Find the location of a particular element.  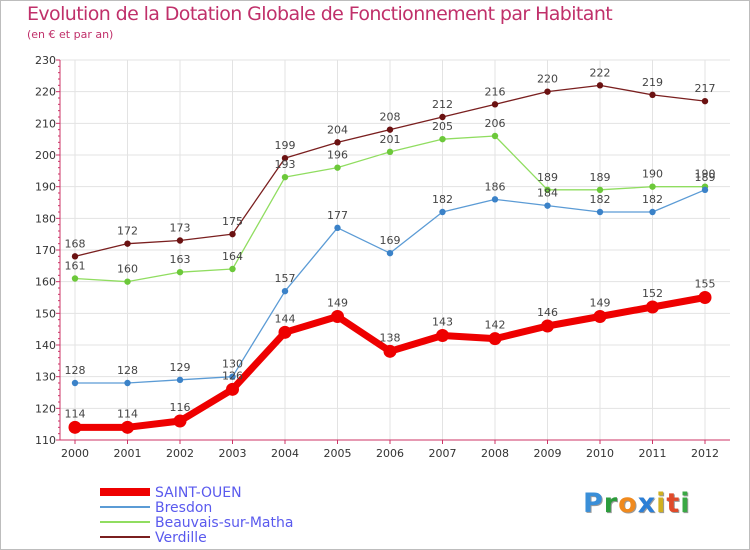

data-label-saint-ouen: 116 is located at coordinates (180, 407).